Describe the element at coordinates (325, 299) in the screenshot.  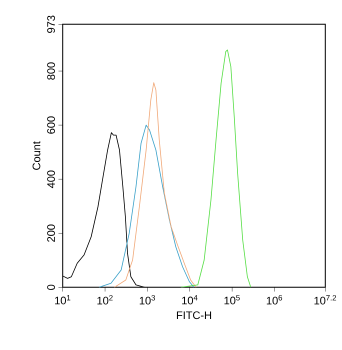
I see `x-tick-label: 10$^{7.2}$` at that location.